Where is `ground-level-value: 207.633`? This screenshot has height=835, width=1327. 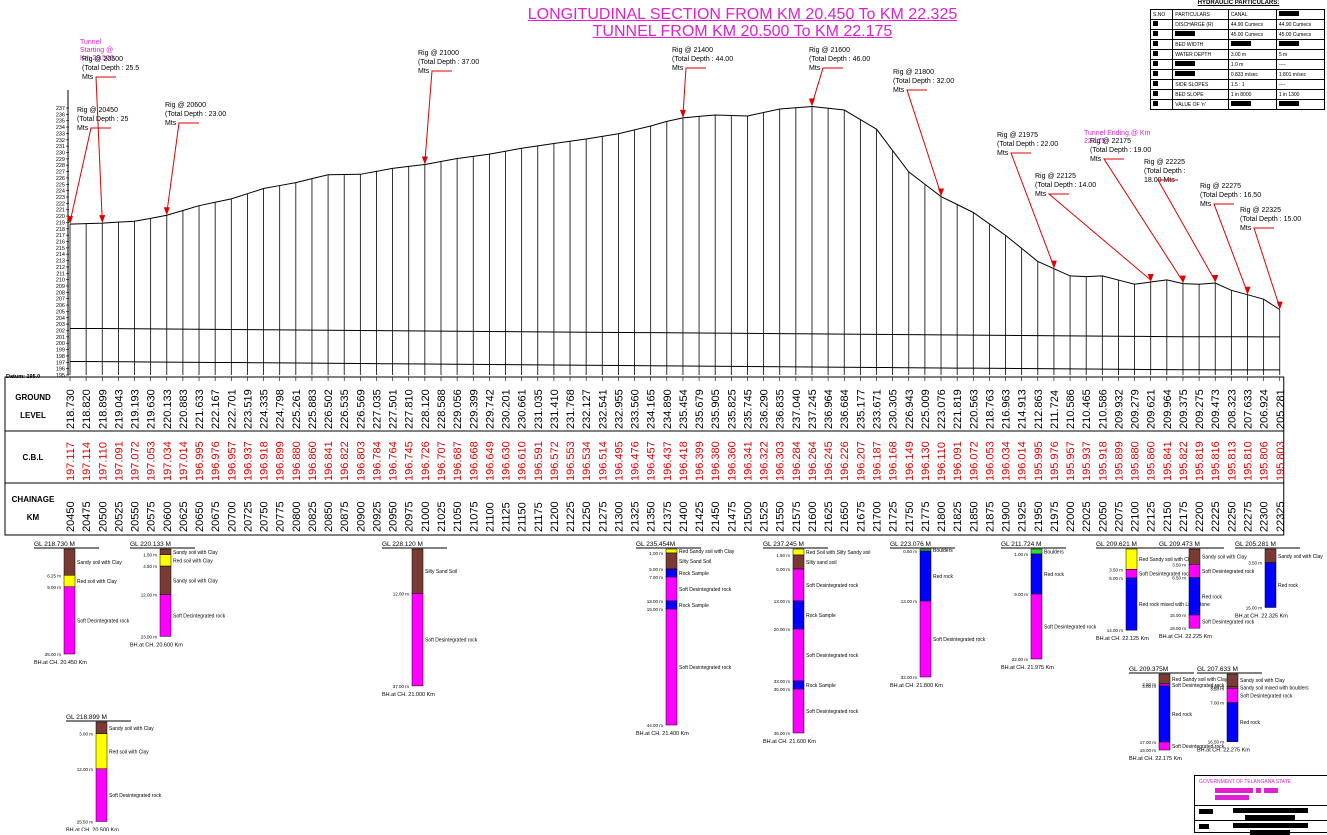
ground-level-value: 207.633 is located at coordinates (1248, 409).